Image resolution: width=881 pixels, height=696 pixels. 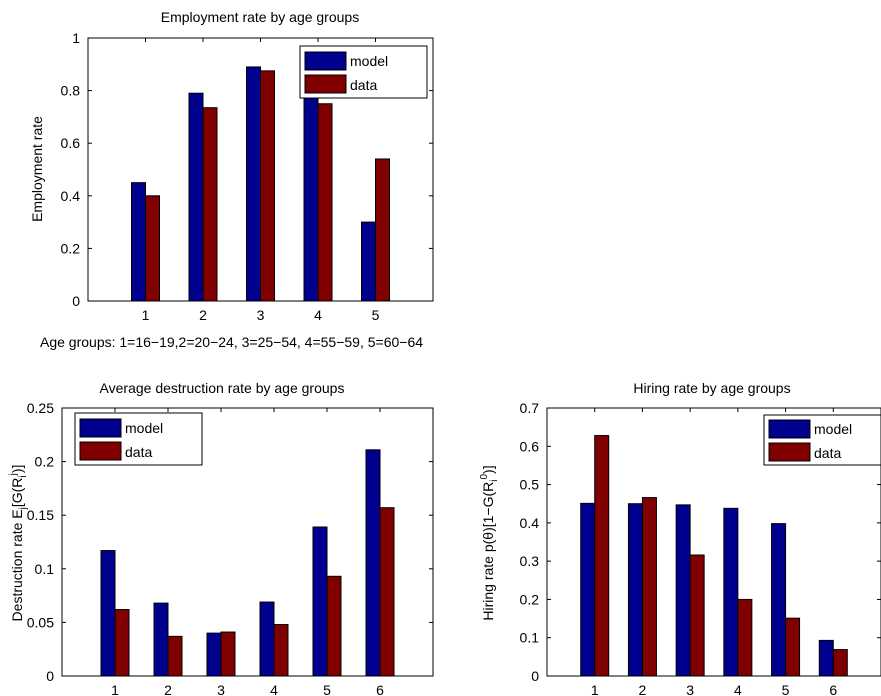 What do you see at coordinates (40, 622) in the screenshot?
I see `y-tick-label: 0.05` at bounding box center [40, 622].